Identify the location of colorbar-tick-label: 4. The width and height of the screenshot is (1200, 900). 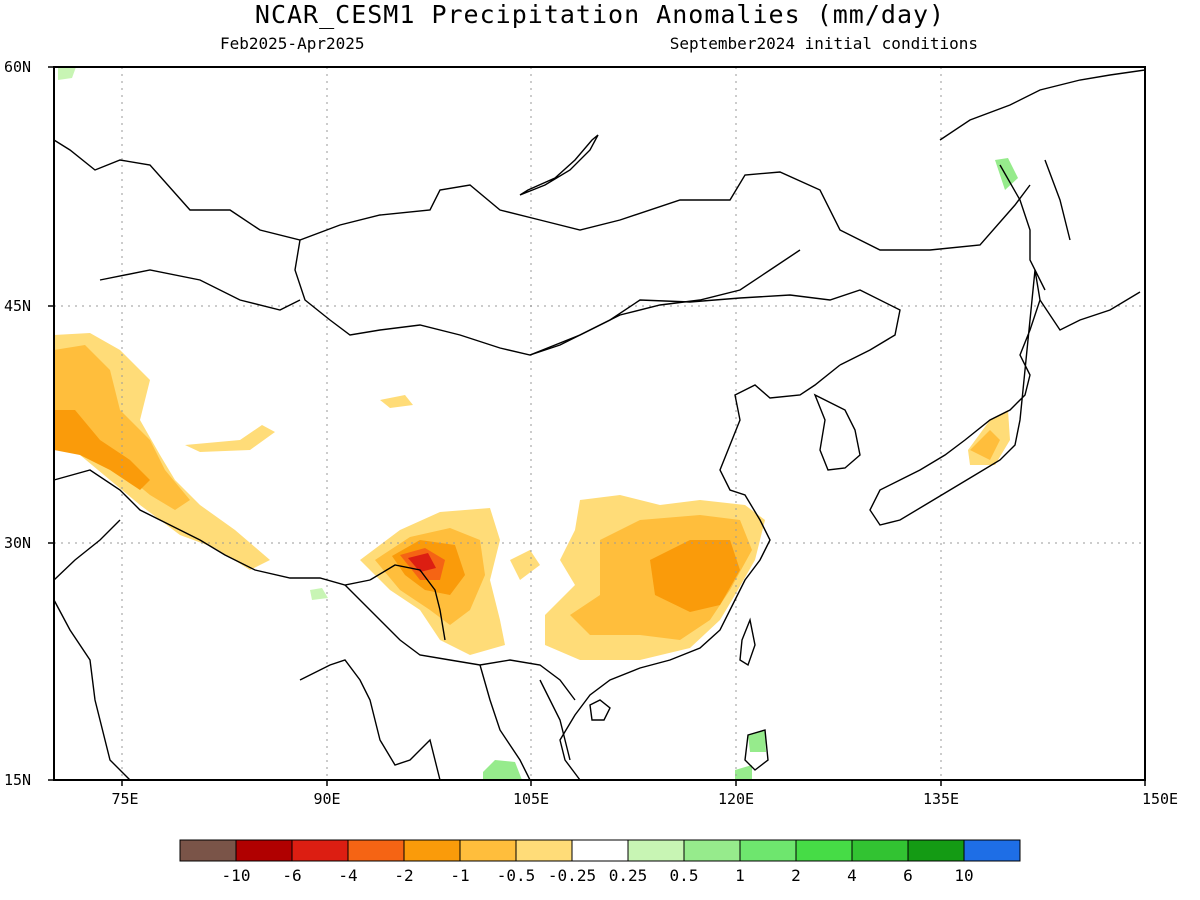
(852, 875).